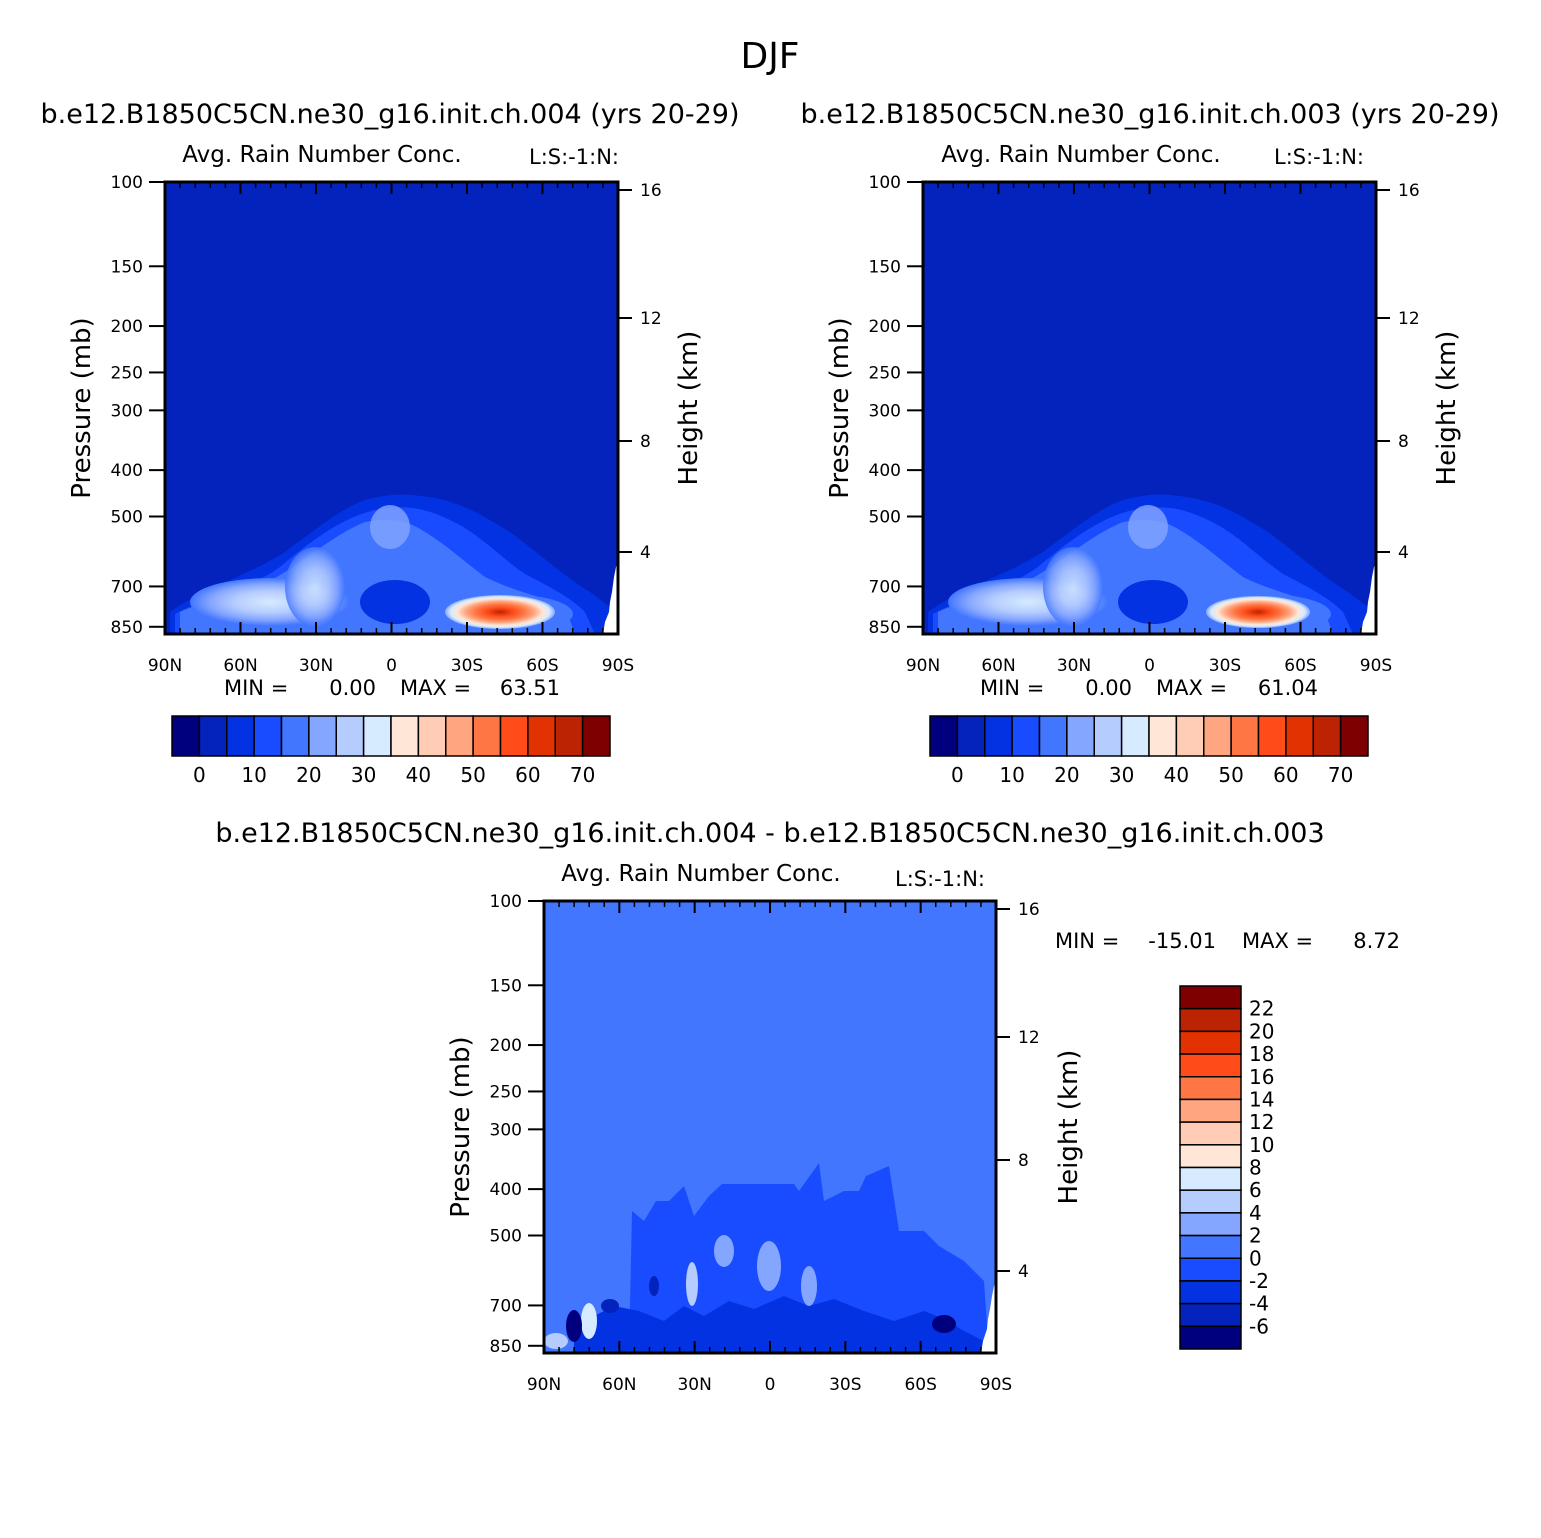 The image size is (1541, 1538). Describe the element at coordinates (390, 527) in the screenshot. I see `blob-eq-upper` at that location.